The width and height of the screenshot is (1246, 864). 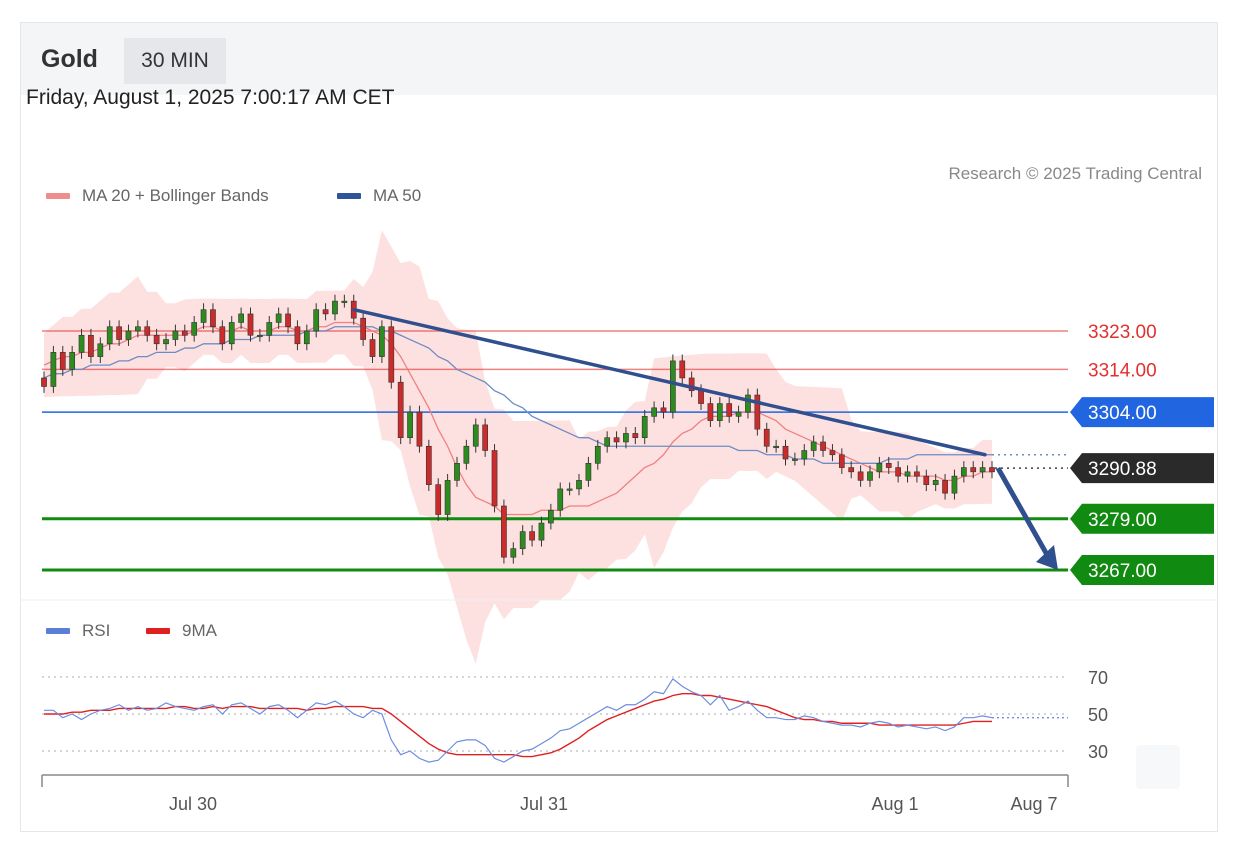 I want to click on rsi-level-label-70: 70, so click(x=1098, y=678).